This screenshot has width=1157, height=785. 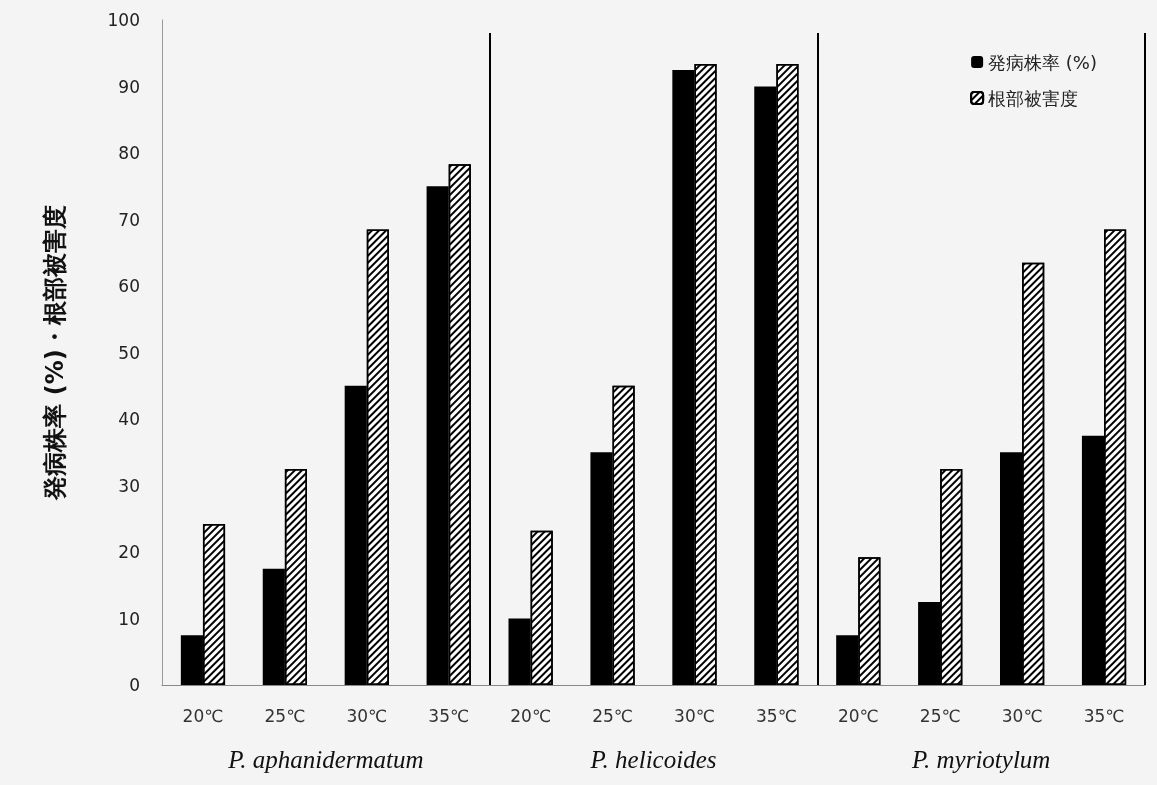 What do you see at coordinates (129, 286) in the screenshot?
I see `y-tick-label: 60` at bounding box center [129, 286].